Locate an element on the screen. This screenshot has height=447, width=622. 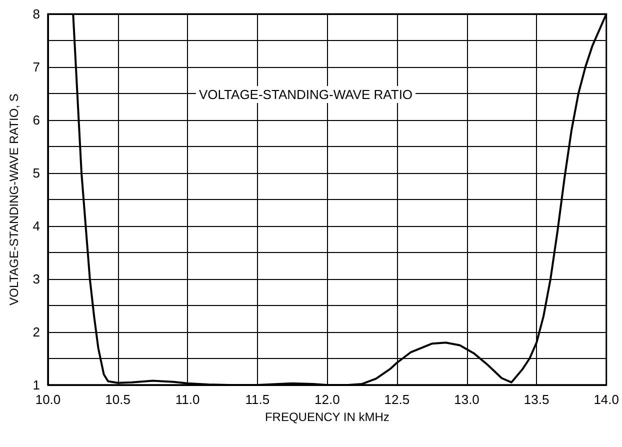
x-tick-label: 10.5 is located at coordinates (117, 399).